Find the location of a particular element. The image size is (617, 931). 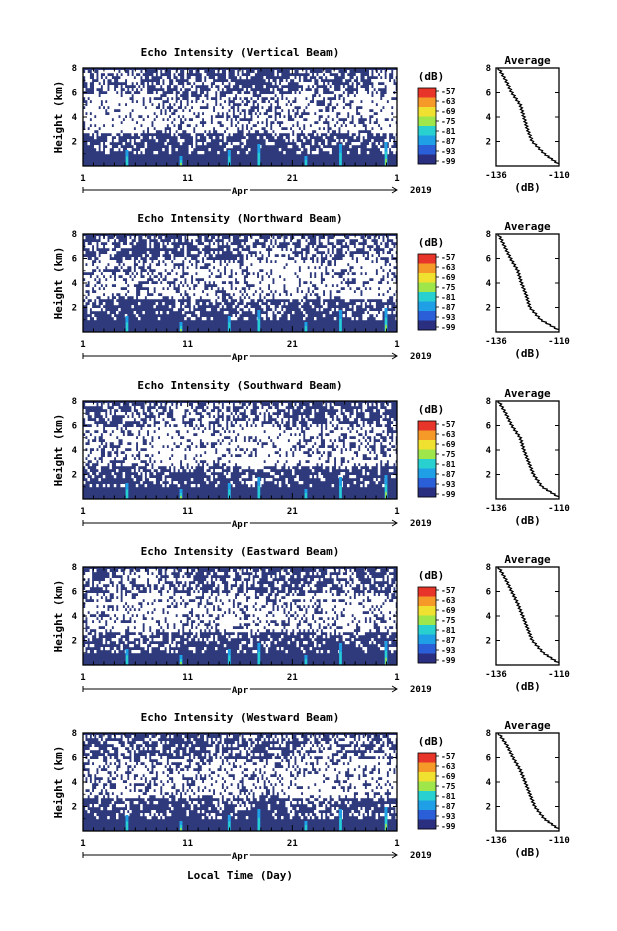

colorbar-tick-label: -81 is located at coordinates (448, 464).